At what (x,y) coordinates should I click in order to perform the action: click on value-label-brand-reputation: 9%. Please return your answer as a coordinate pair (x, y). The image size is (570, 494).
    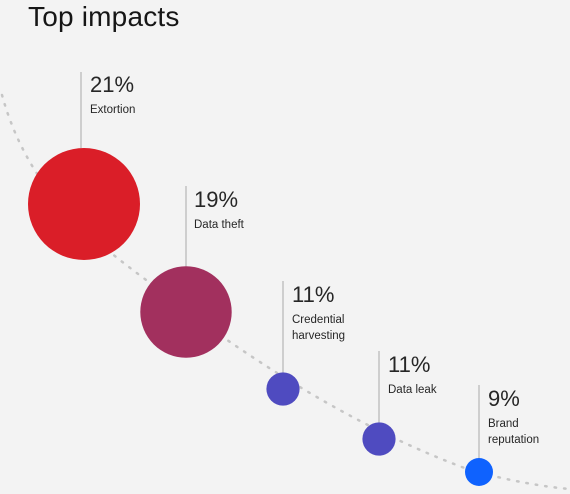
    Looking at the image, I should click on (504, 398).